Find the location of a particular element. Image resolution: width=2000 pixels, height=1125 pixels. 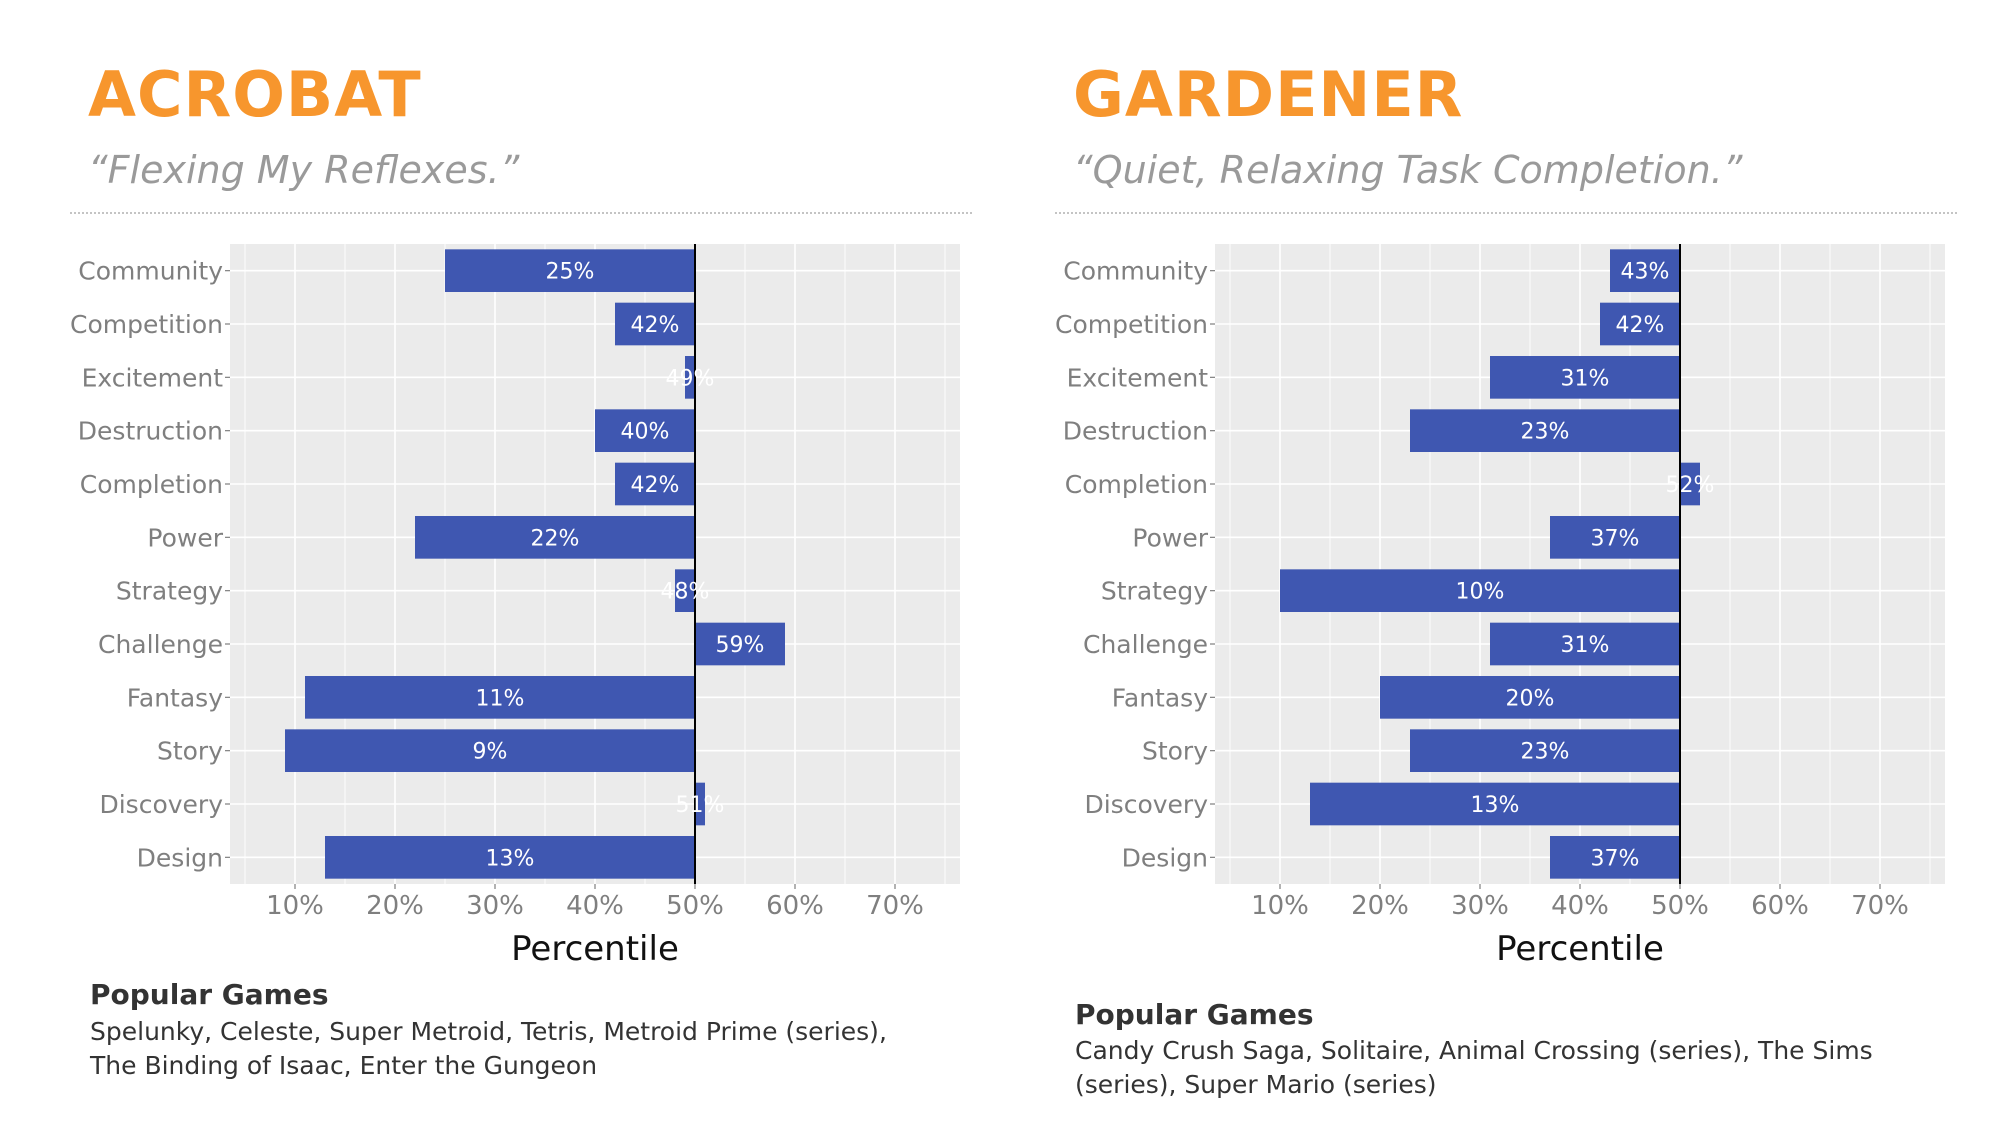

divider is located at coordinates (1506, 213).